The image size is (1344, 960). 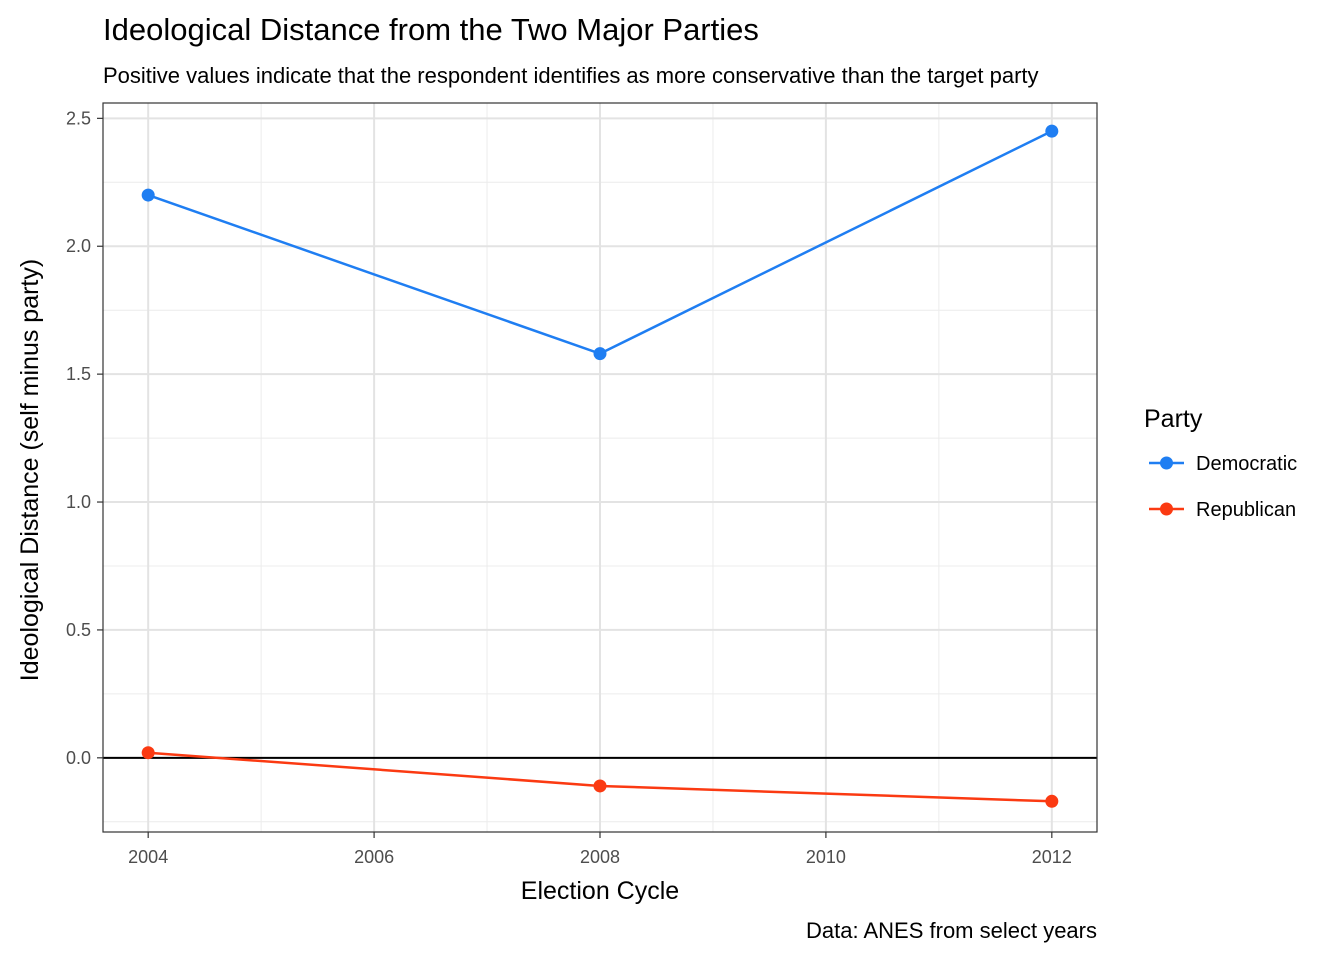 What do you see at coordinates (1052, 857) in the screenshot?
I see `x-tick-label: 2012` at bounding box center [1052, 857].